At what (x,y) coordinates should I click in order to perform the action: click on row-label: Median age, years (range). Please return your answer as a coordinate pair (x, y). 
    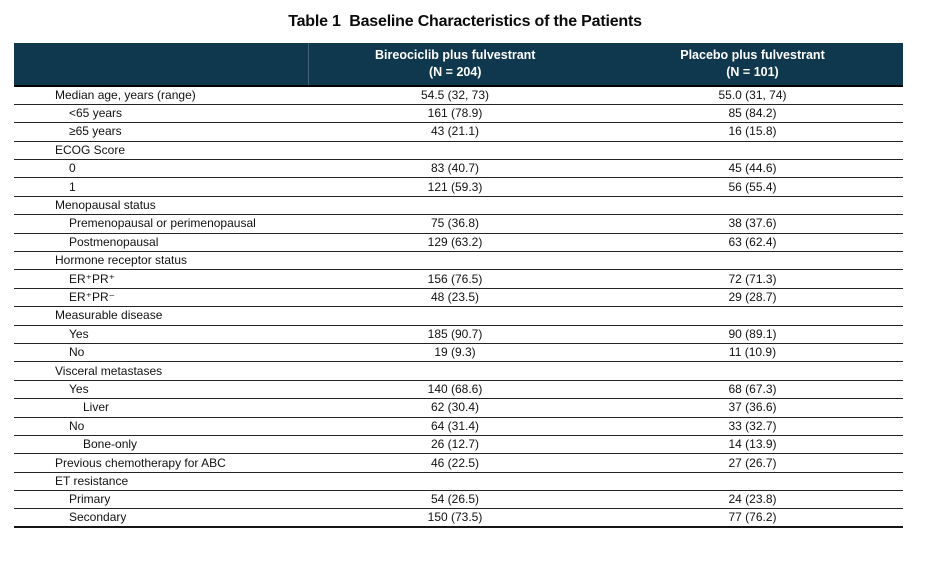
    Looking at the image, I should click on (161, 95).